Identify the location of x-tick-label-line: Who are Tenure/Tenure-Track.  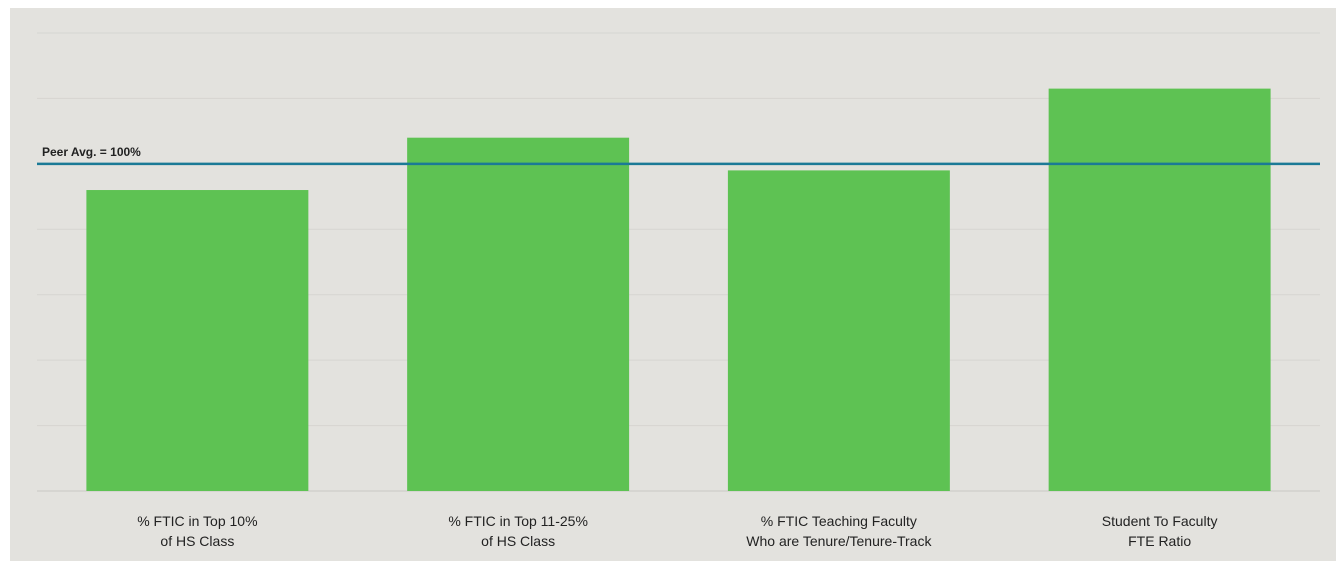
(839, 541).